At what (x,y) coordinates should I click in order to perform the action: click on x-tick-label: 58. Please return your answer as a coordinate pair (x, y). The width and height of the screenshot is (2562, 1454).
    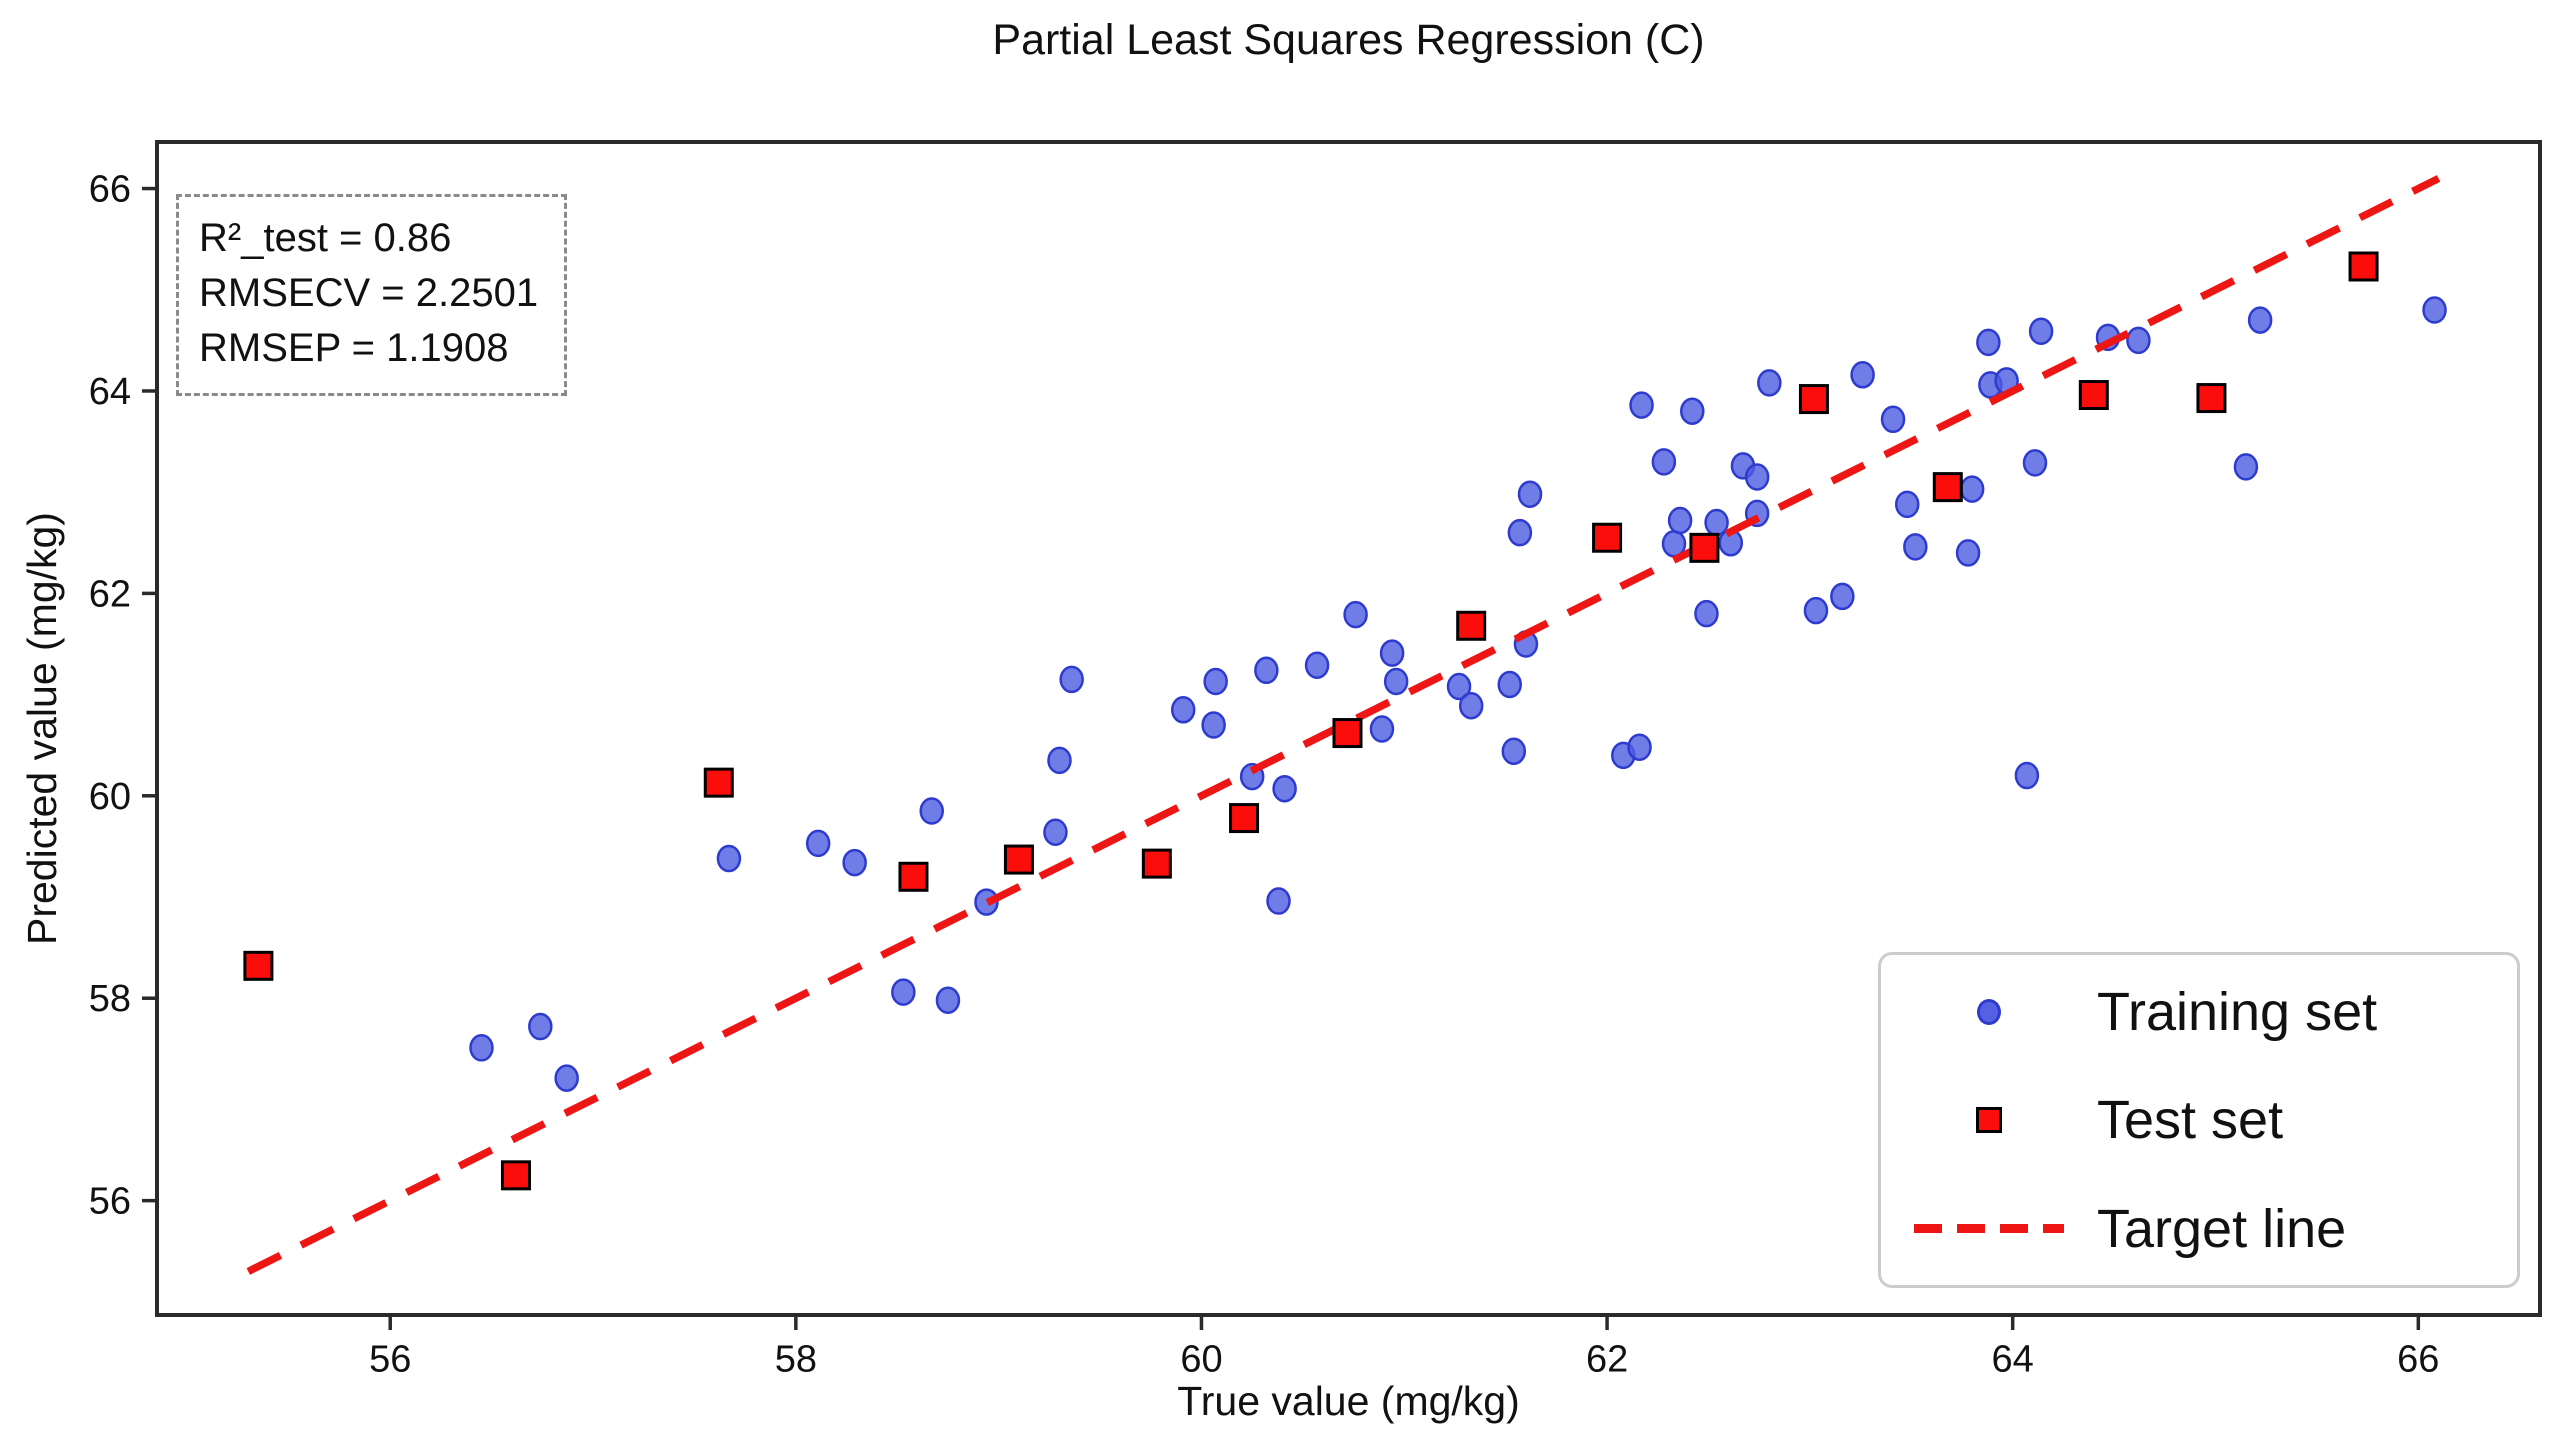
    Looking at the image, I should click on (796, 1359).